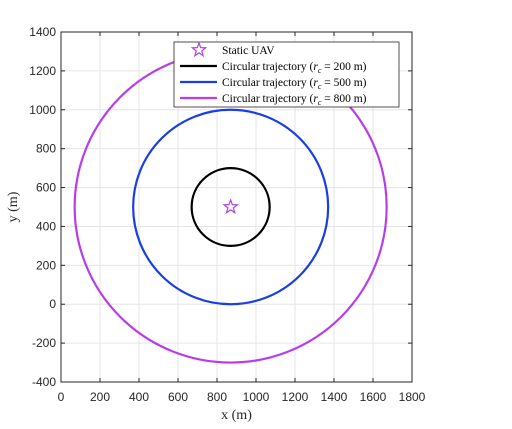 The width and height of the screenshot is (512, 429). Describe the element at coordinates (334, 397) in the screenshot. I see `x-tick-label: 1400` at that location.